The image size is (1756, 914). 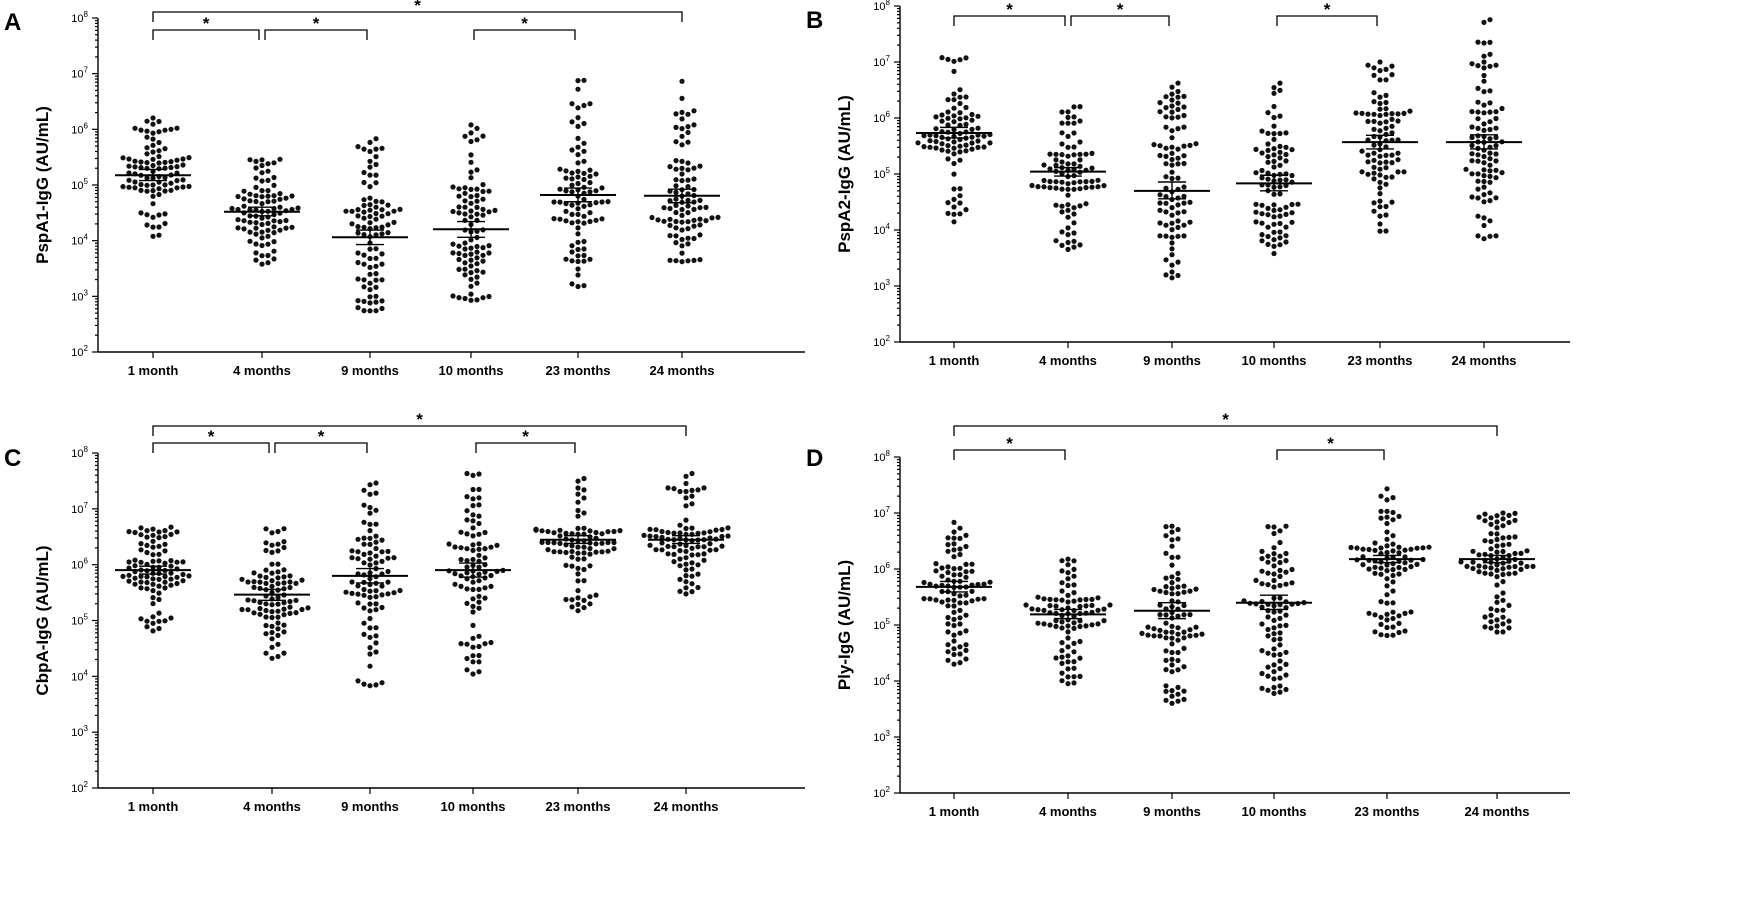 What do you see at coordinates (321, 447) in the screenshot?
I see `significance-bracket` at bounding box center [321, 447].